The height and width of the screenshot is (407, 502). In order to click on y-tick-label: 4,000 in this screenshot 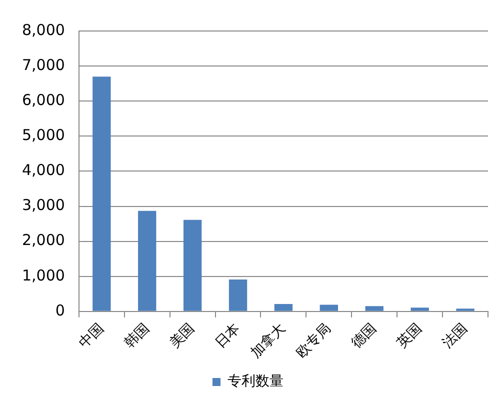, I will do `click(43, 170)`.